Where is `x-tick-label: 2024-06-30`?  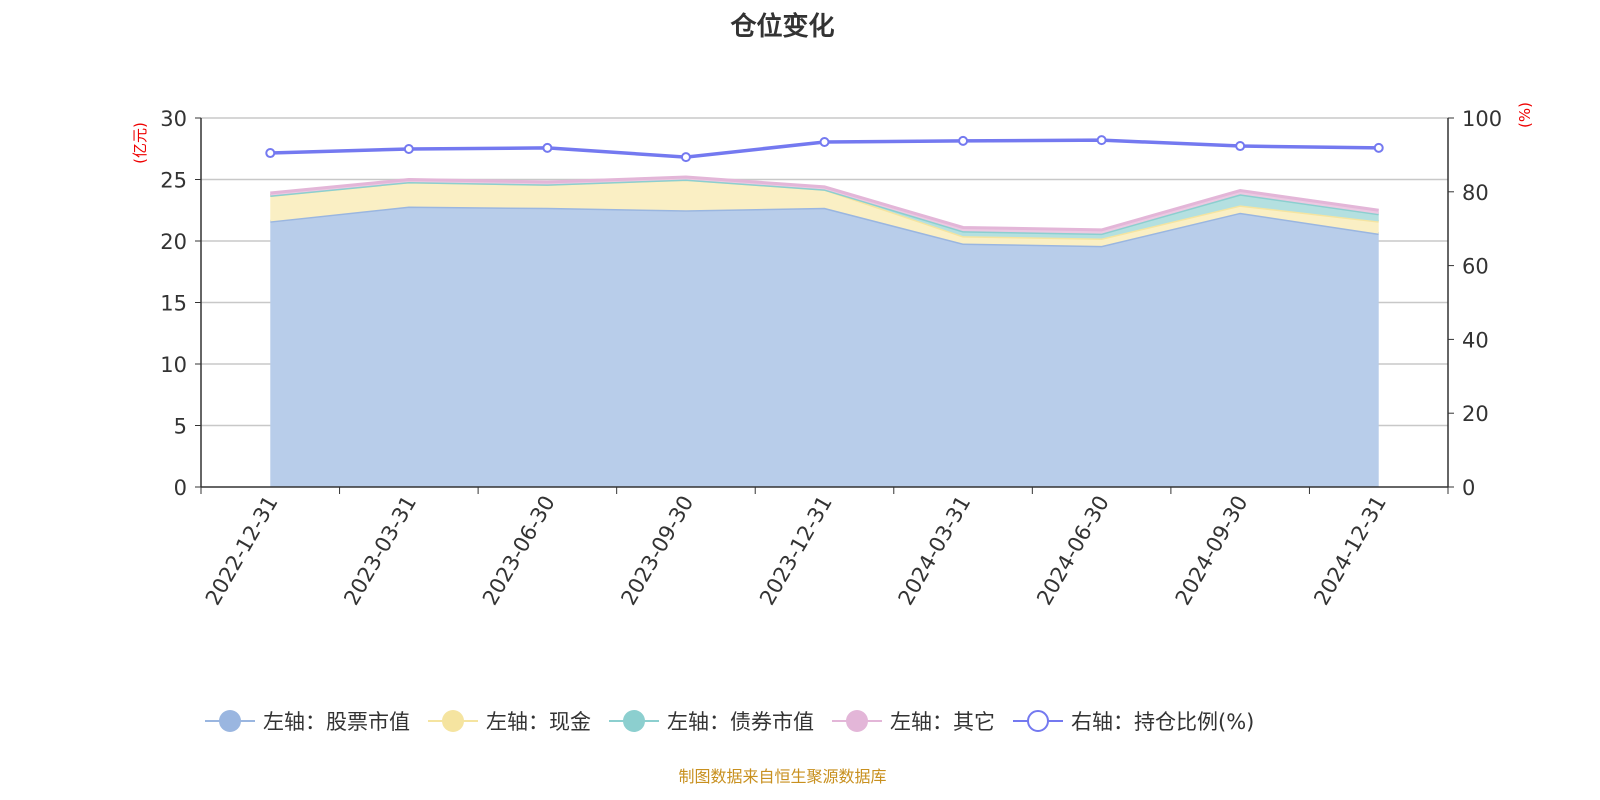 x-tick-label: 2024-06-30 is located at coordinates (1073, 551).